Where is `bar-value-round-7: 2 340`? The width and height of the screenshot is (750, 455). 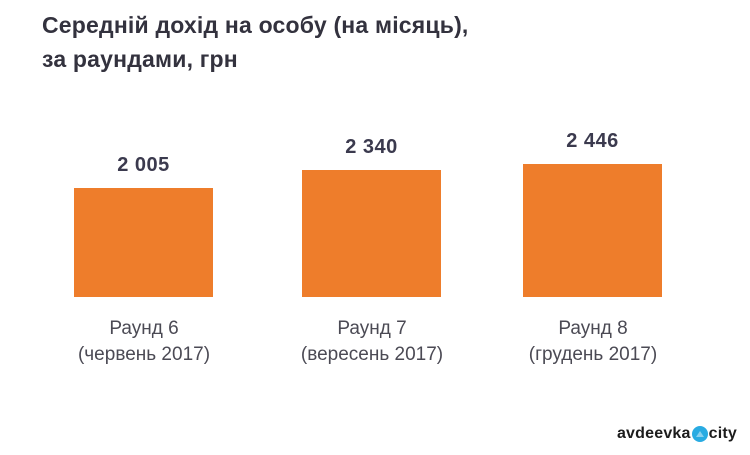 bar-value-round-7: 2 340 is located at coordinates (371, 147).